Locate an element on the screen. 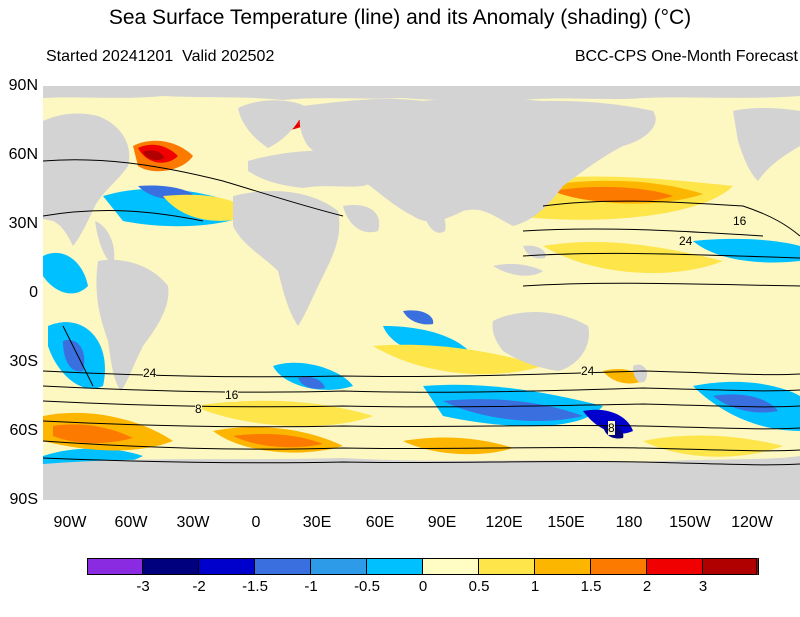 Image resolution: width=800 pixels, height=617 pixels. forecast-source: BCC-CPS One-Month Forecast is located at coordinates (686, 56).